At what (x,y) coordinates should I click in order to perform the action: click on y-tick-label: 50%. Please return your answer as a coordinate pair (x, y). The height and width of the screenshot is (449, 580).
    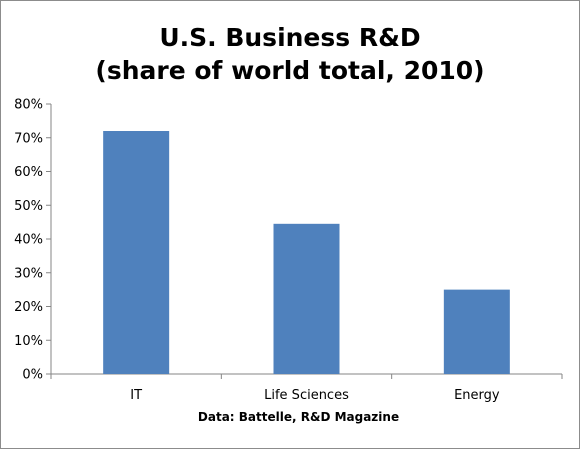
    Looking at the image, I should click on (28, 206).